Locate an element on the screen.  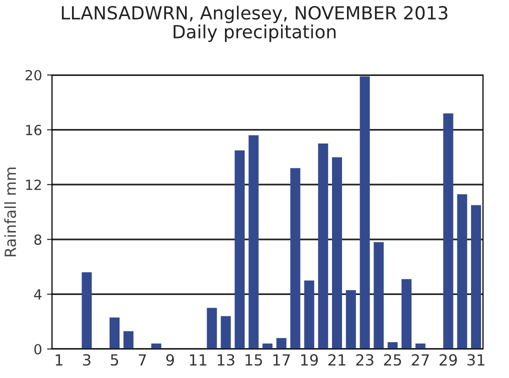
x-tick-label: 17 is located at coordinates (281, 360).